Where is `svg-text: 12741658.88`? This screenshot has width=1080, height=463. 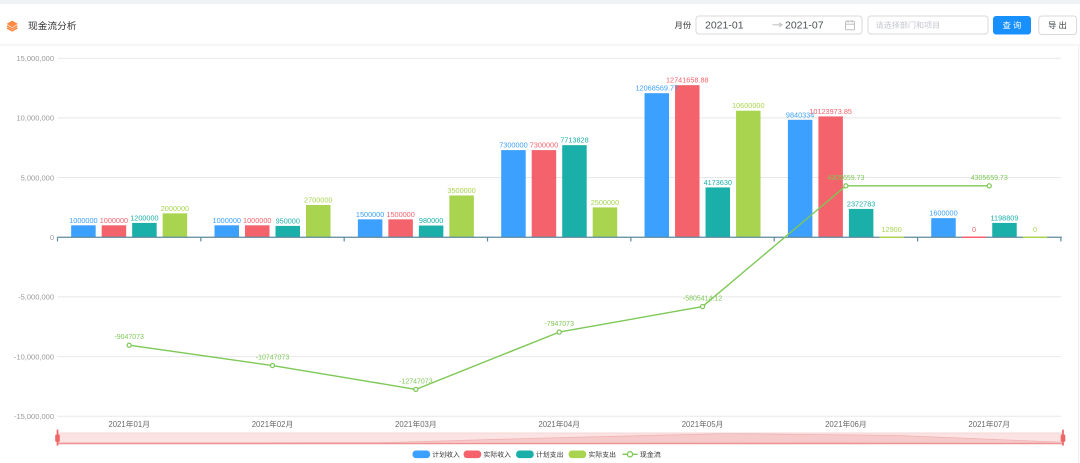 svg-text: 12741658.88 is located at coordinates (687, 80).